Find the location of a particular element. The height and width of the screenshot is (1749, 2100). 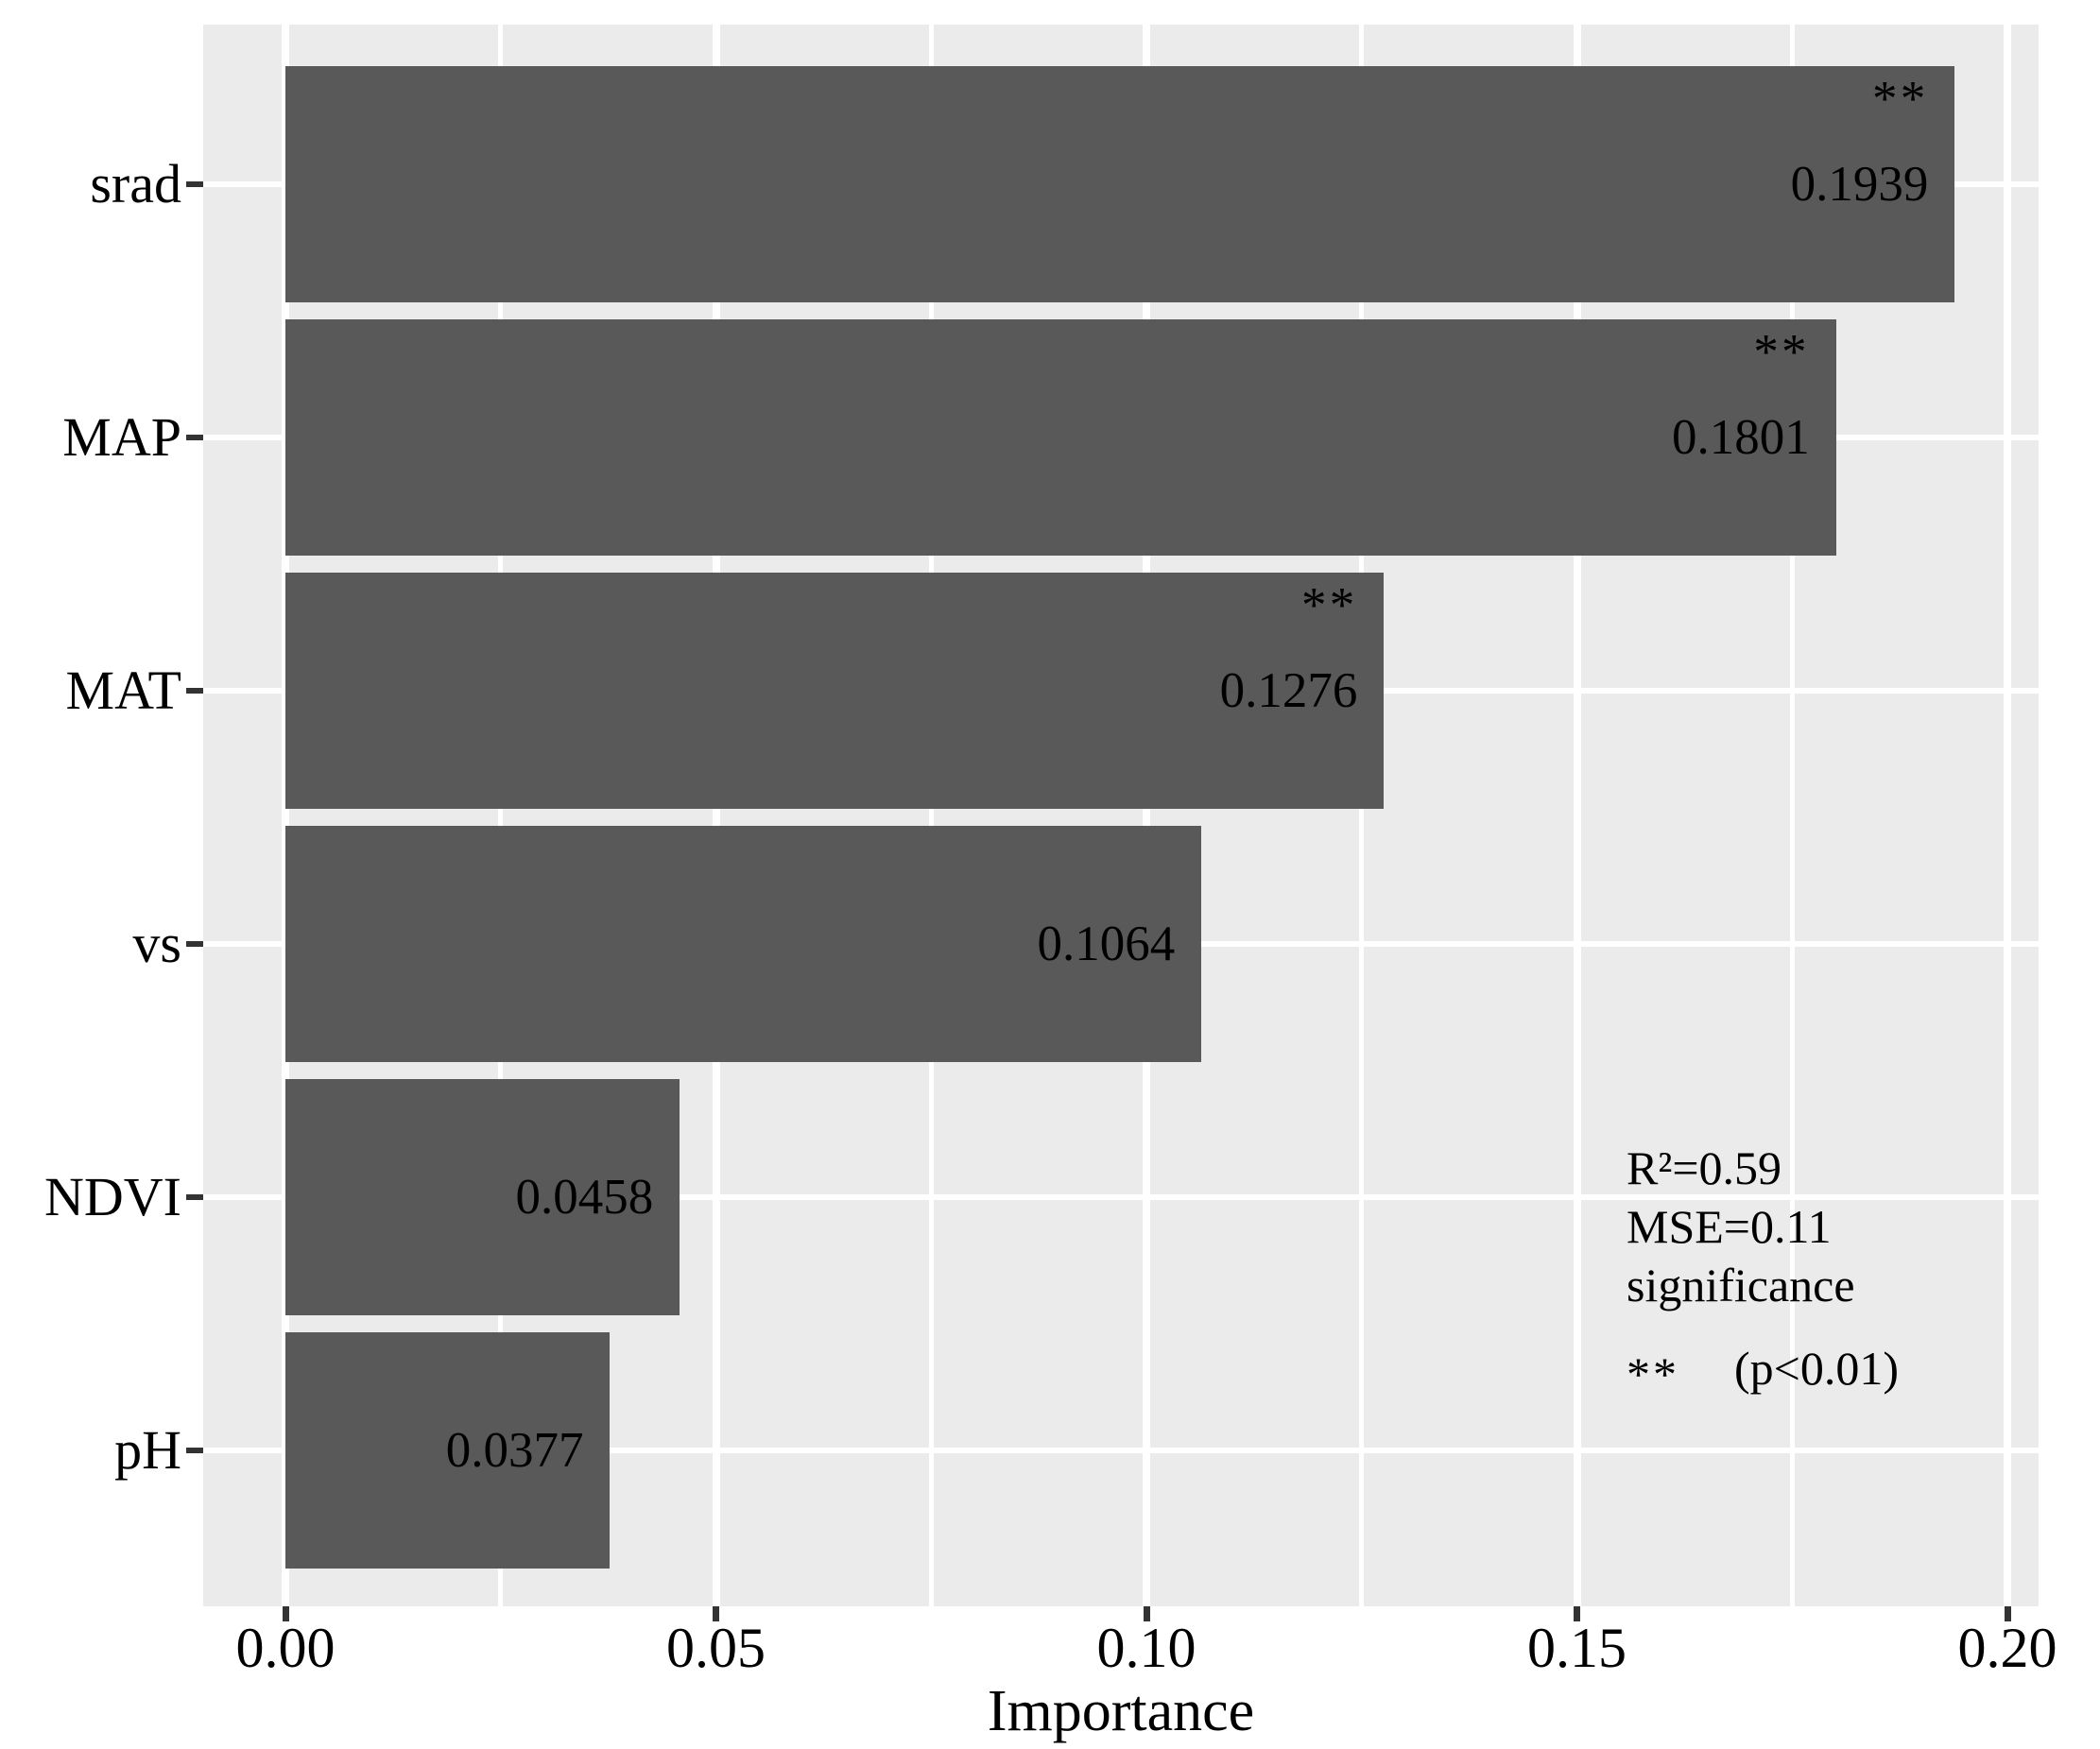

significance-legend: ** (p<0.01) is located at coordinates (1763, 1369).